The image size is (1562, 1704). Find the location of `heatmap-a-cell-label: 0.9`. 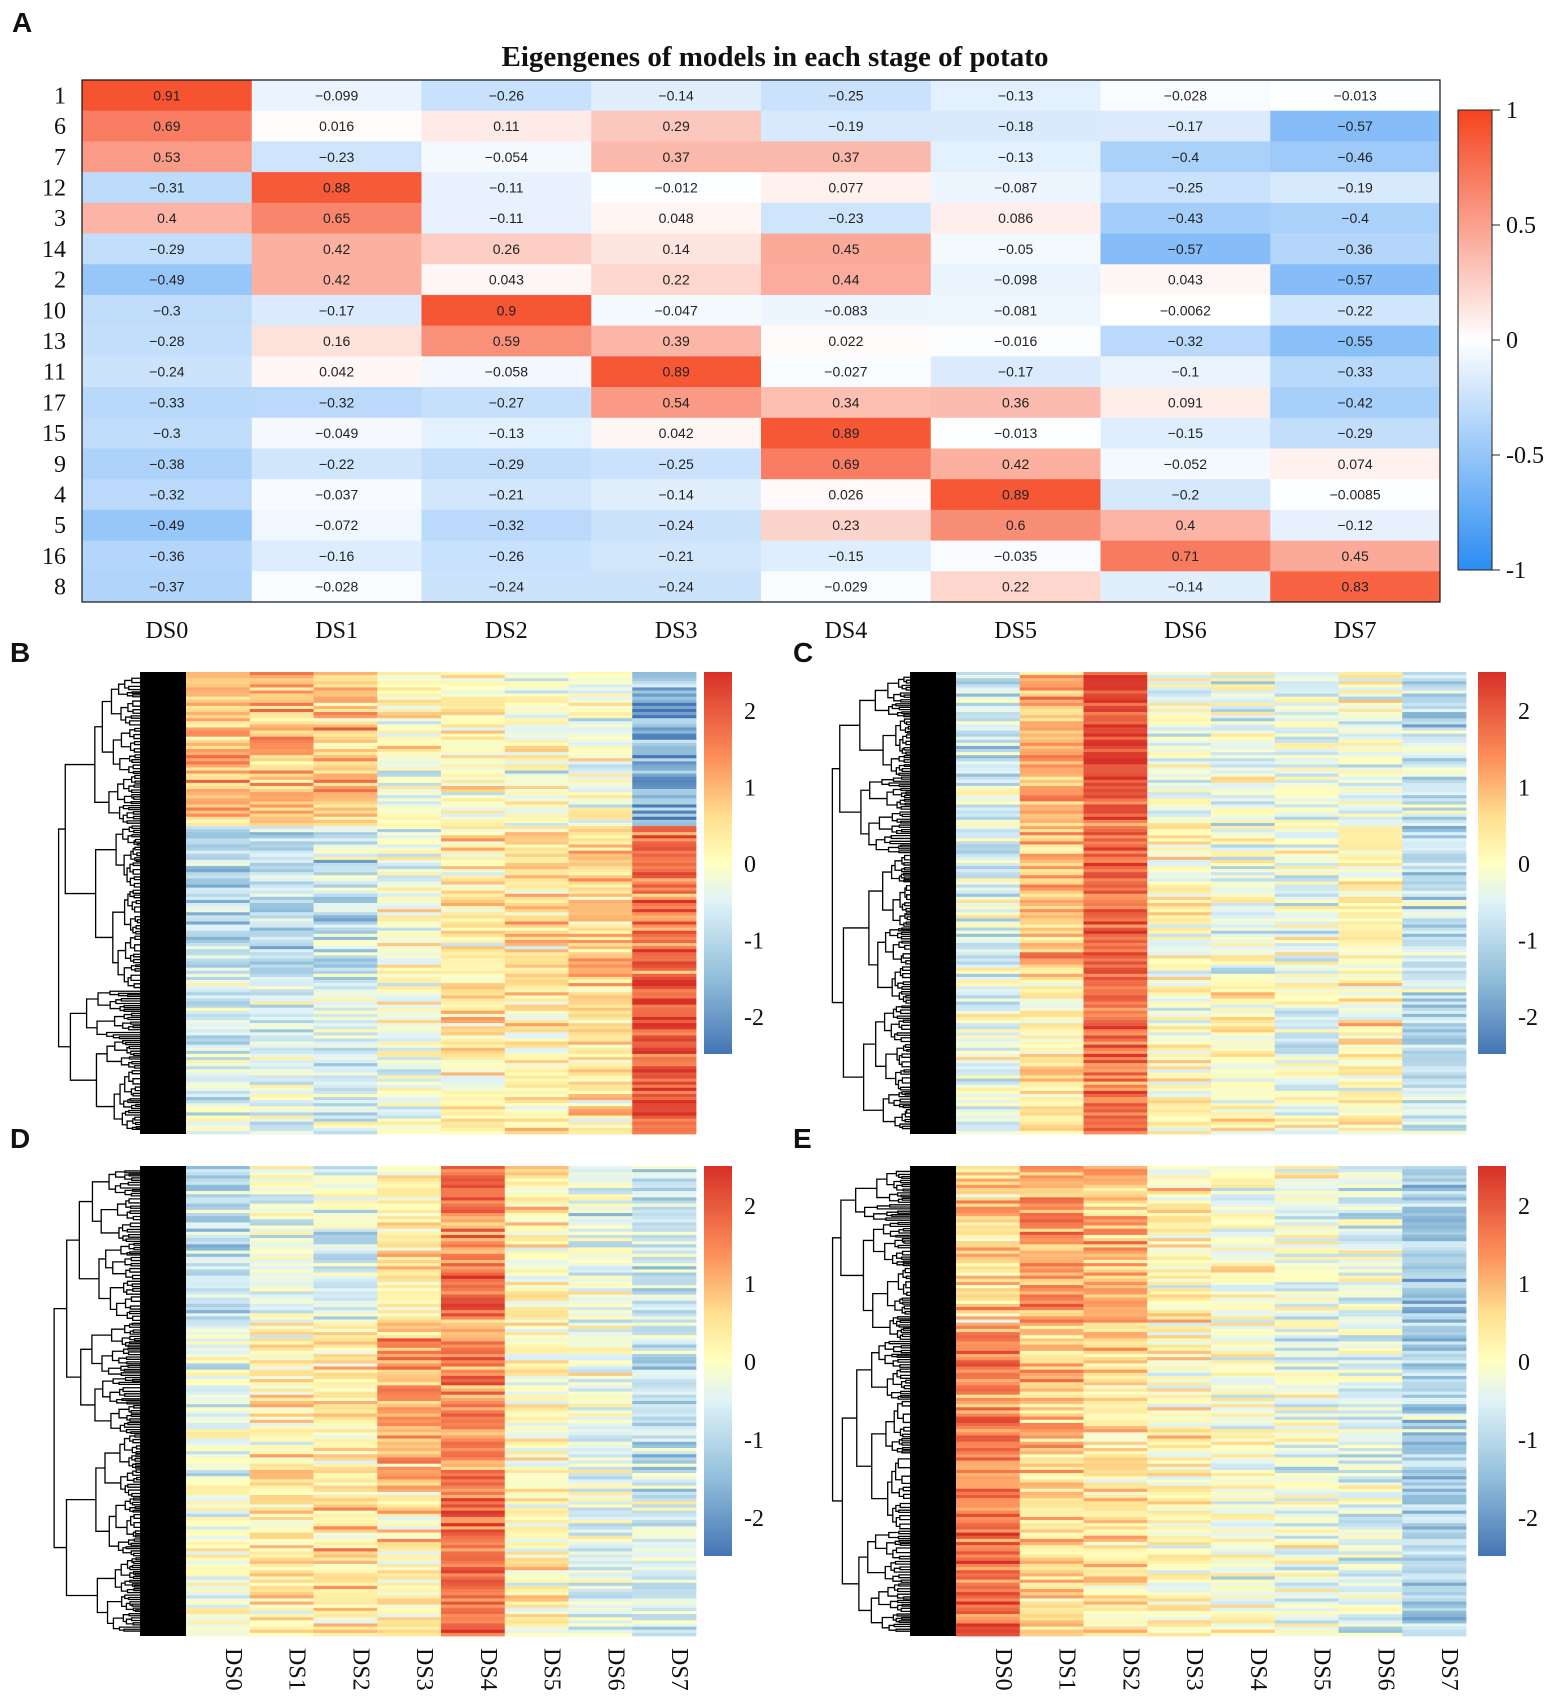

heatmap-a-cell-label: 0.9 is located at coordinates (507, 310).